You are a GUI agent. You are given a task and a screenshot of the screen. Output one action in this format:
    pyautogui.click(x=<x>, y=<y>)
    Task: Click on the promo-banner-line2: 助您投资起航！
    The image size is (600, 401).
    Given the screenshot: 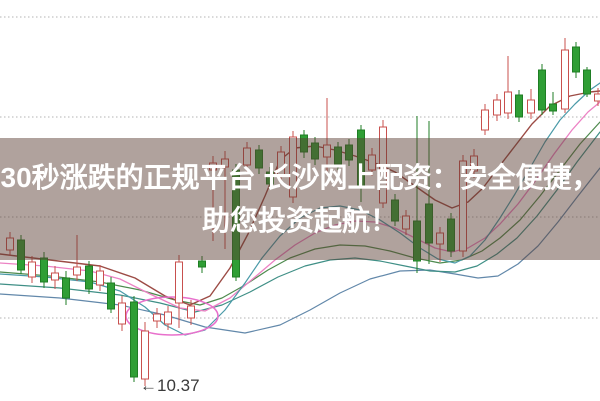 What is the action you would take?
    pyautogui.click(x=299, y=220)
    